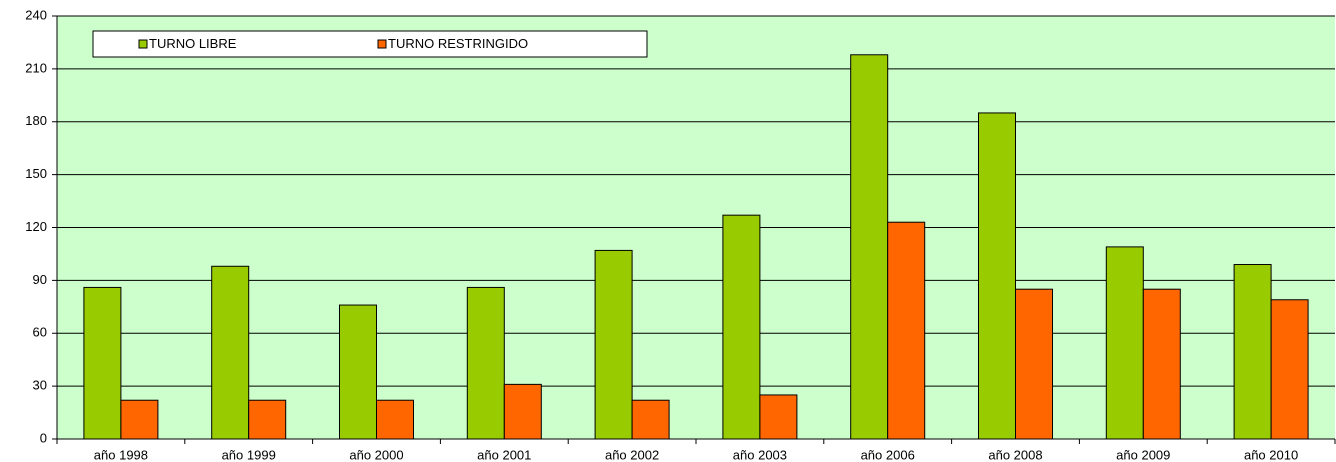  What do you see at coordinates (1015, 454) in the screenshot?
I see `x-tick-label: año 2008` at bounding box center [1015, 454].